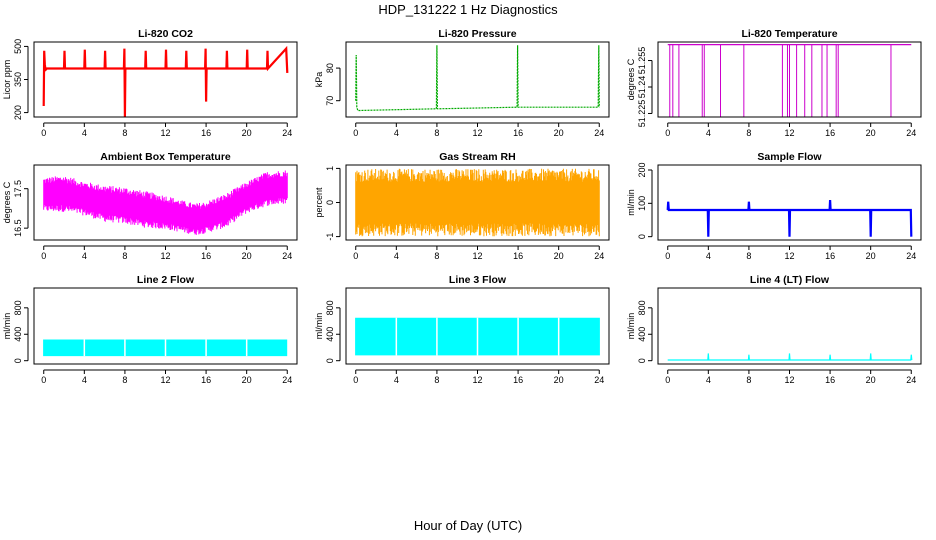  I want to click on panel-1: Li-820 CO2 Licor ppm 0 4 8 12 16 20 24 200 350 500, so click(150, 83).